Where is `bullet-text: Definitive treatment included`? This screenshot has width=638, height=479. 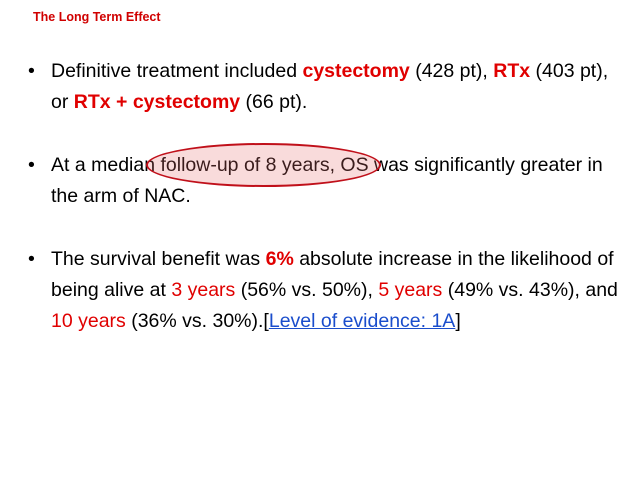 bullet-text: Definitive treatment included is located at coordinates (177, 71).